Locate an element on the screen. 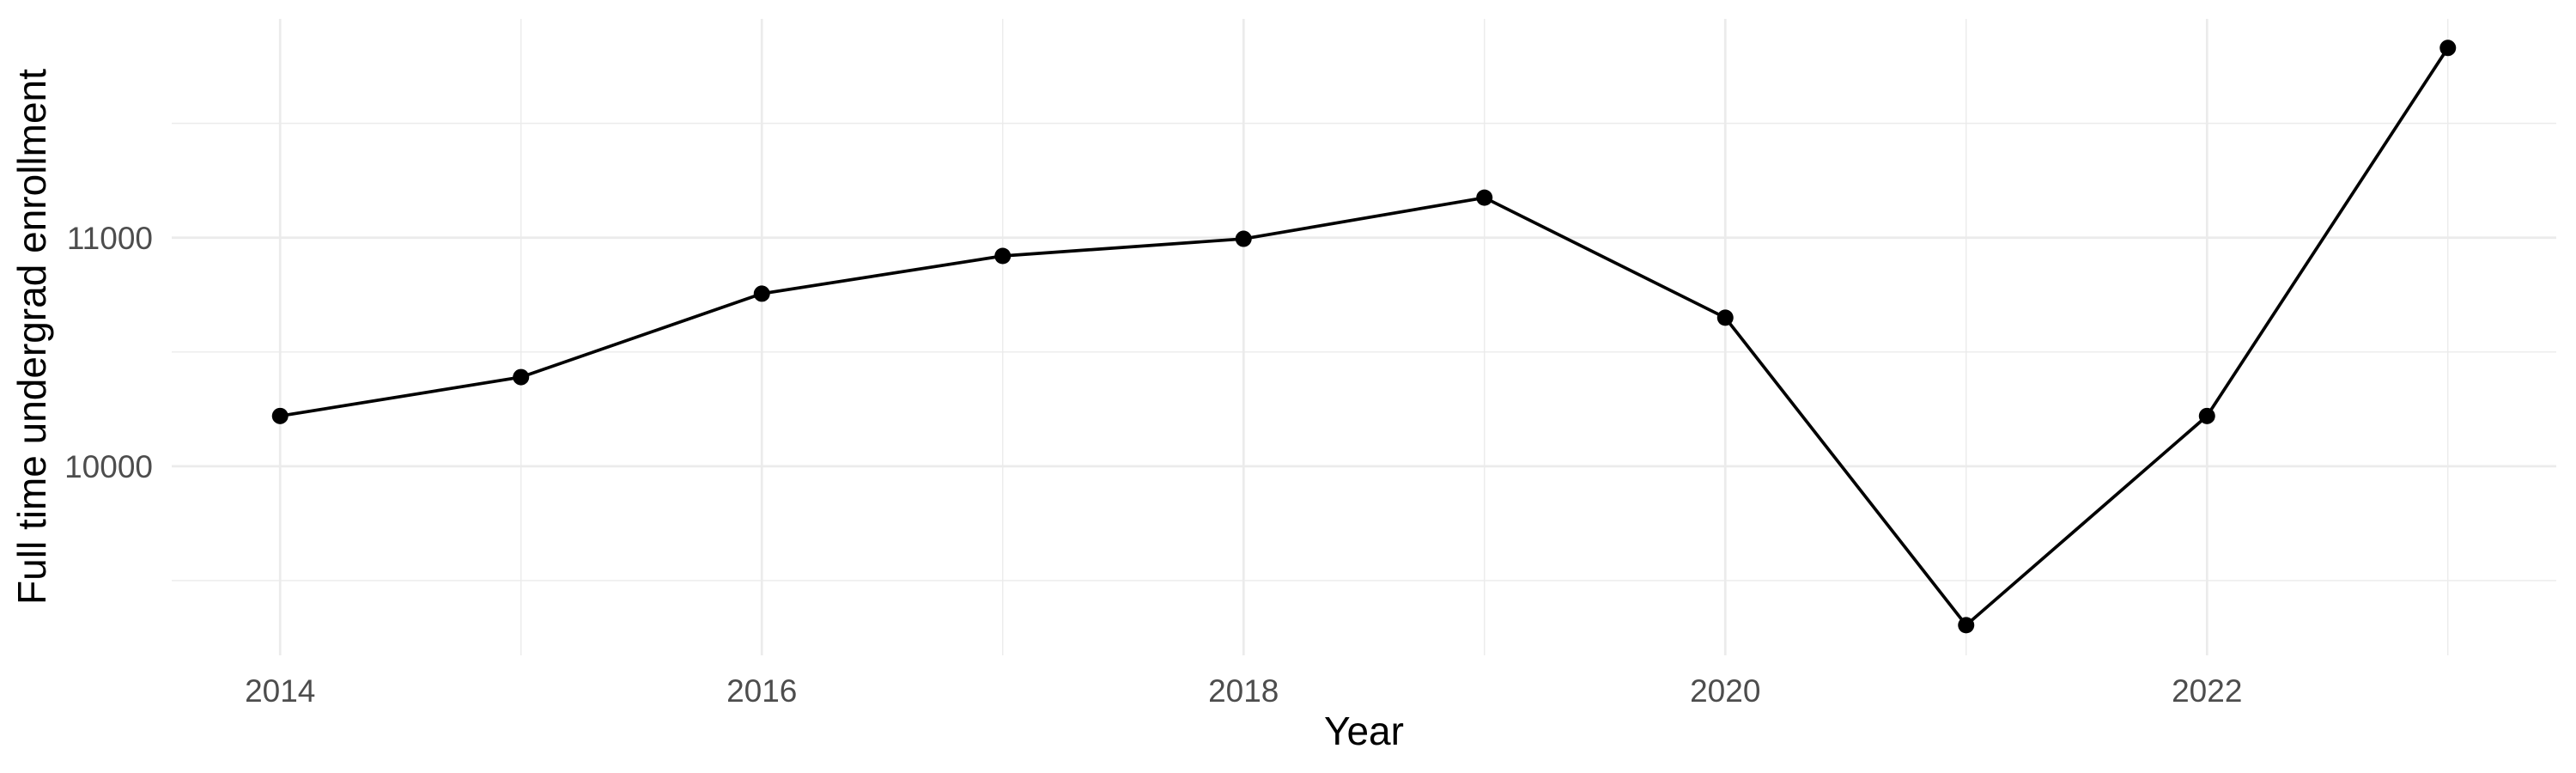 This screenshot has width=2576, height=773. x-axis-title: Year is located at coordinates (1364, 731).